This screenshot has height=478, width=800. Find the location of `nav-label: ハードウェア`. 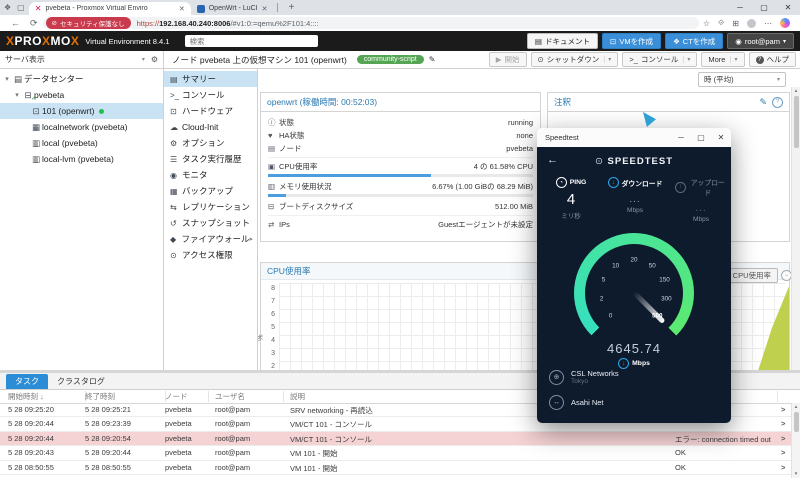

nav-label: ハードウェア is located at coordinates (208, 111).